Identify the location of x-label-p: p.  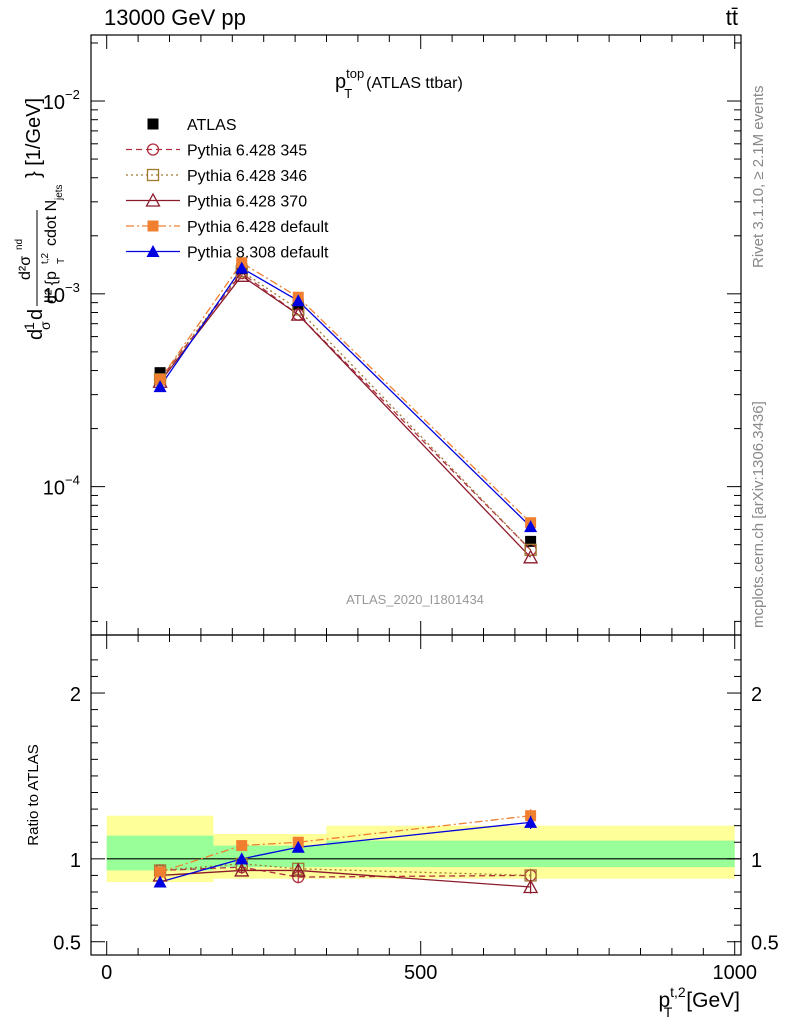
(664, 1000).